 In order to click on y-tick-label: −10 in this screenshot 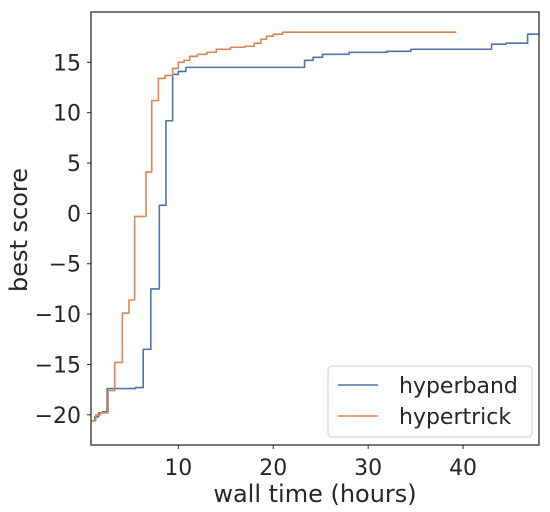, I will do `click(58, 315)`.